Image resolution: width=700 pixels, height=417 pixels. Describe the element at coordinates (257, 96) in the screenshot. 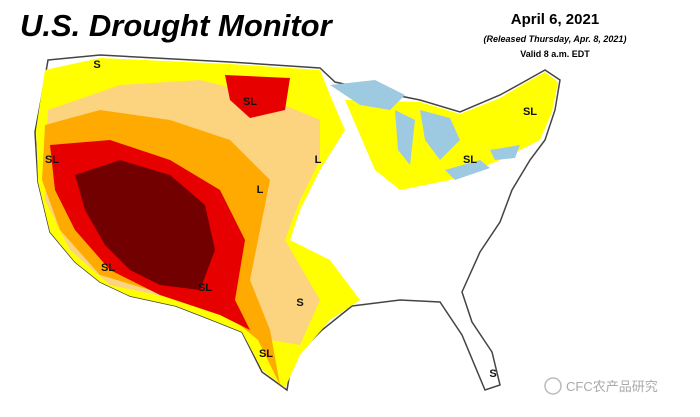

I see `extreme-drought-north` at that location.